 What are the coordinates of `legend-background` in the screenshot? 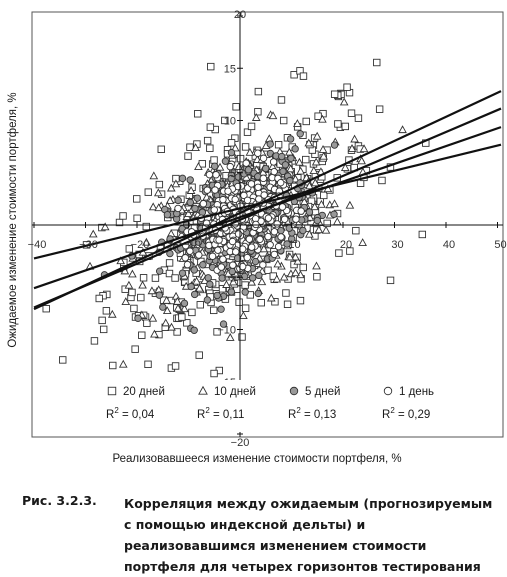 It's located at (280, 406).